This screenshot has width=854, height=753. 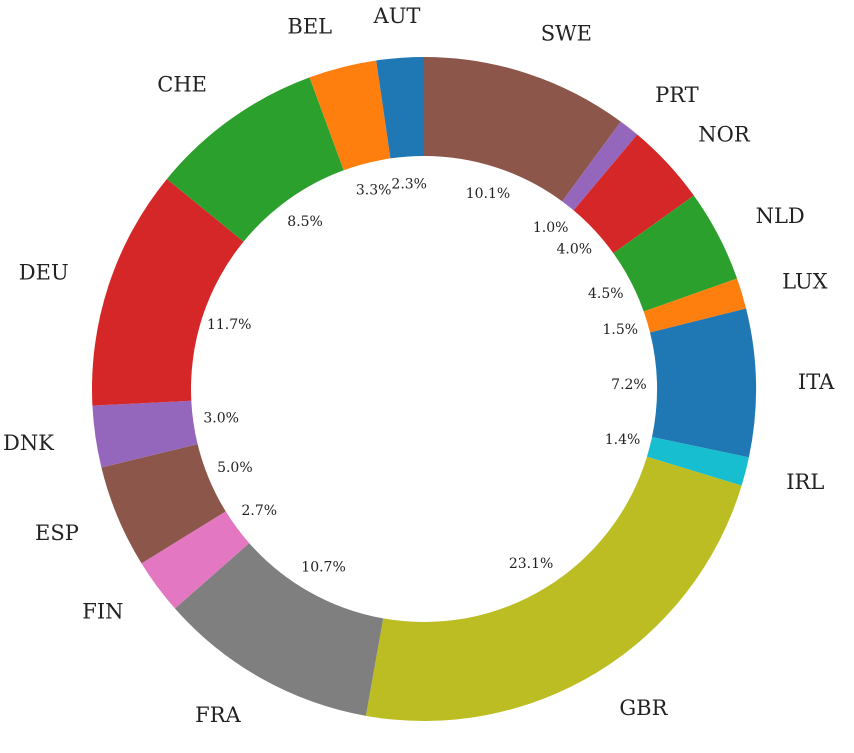 What do you see at coordinates (195, 560) in the screenshot?
I see `slice-fin` at bounding box center [195, 560].